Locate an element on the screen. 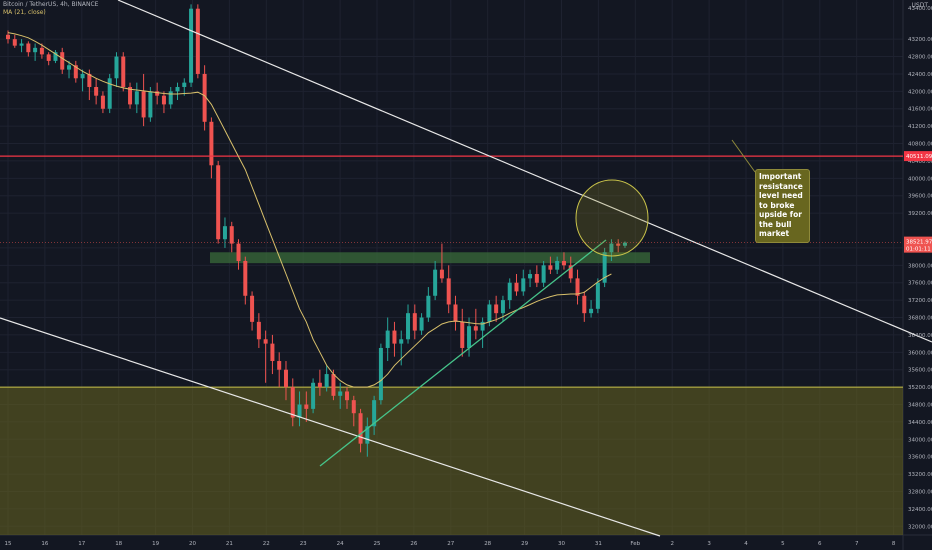  last-price-text: 38521.97 is located at coordinates (919, 243).